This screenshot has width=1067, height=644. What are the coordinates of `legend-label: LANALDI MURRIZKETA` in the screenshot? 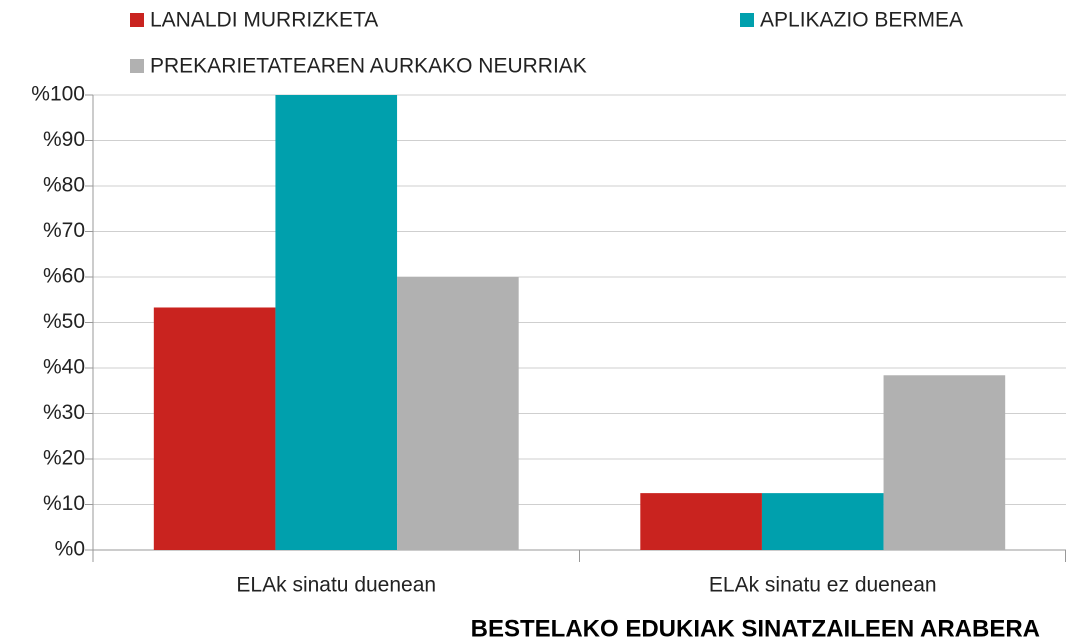 It's located at (264, 20).